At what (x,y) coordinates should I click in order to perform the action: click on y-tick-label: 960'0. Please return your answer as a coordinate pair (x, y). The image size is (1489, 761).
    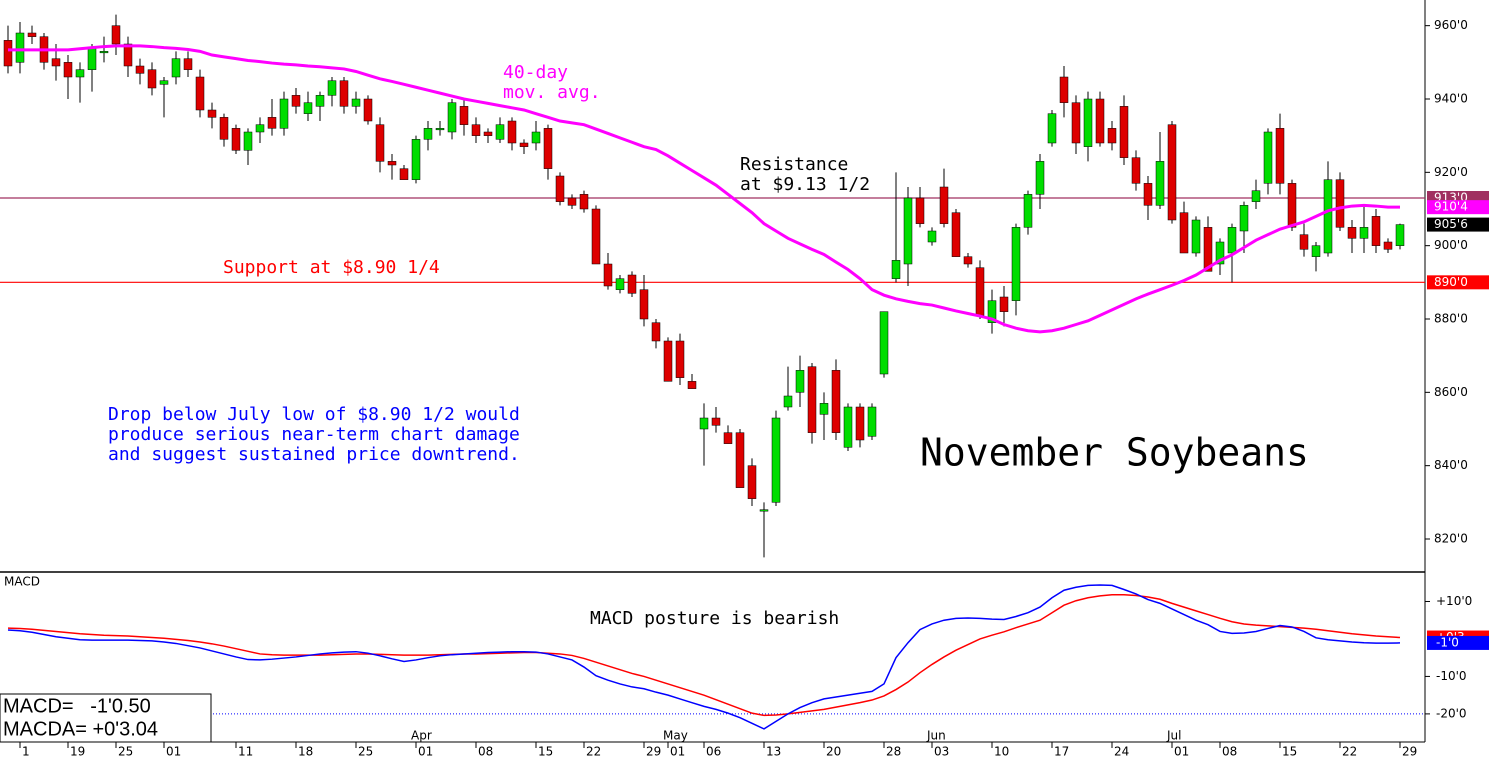
    Looking at the image, I should click on (1451, 25).